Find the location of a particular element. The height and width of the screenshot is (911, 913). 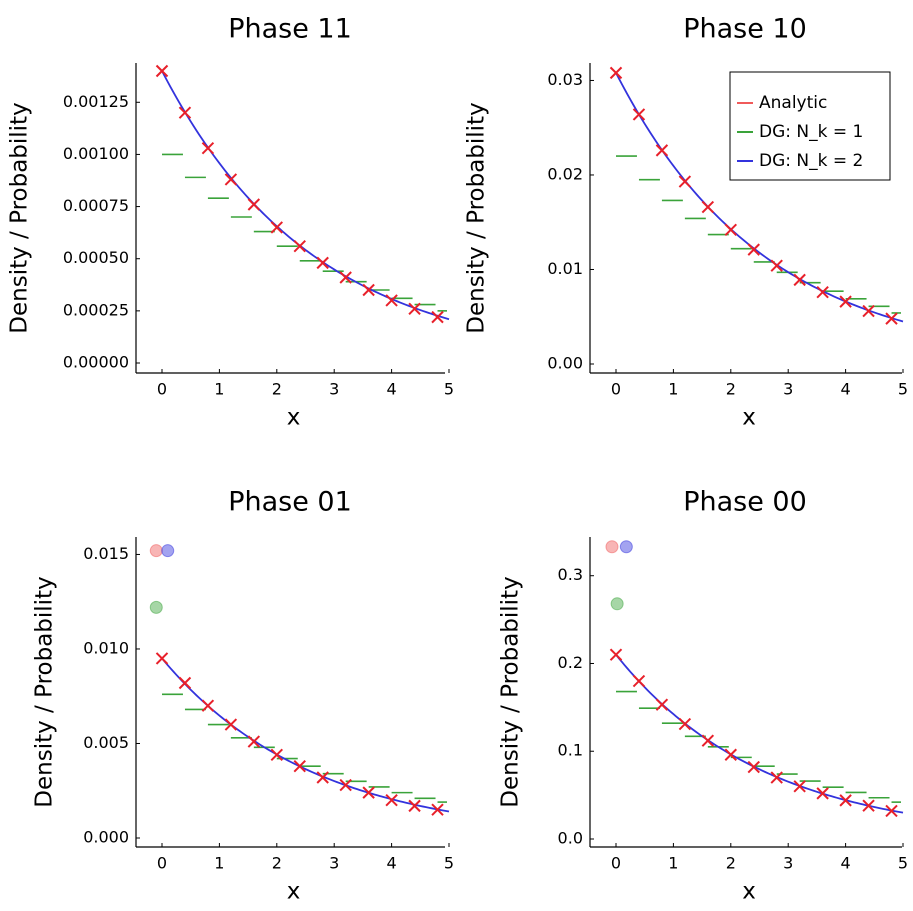

x-tick-label: 4 is located at coordinates (846, 863).